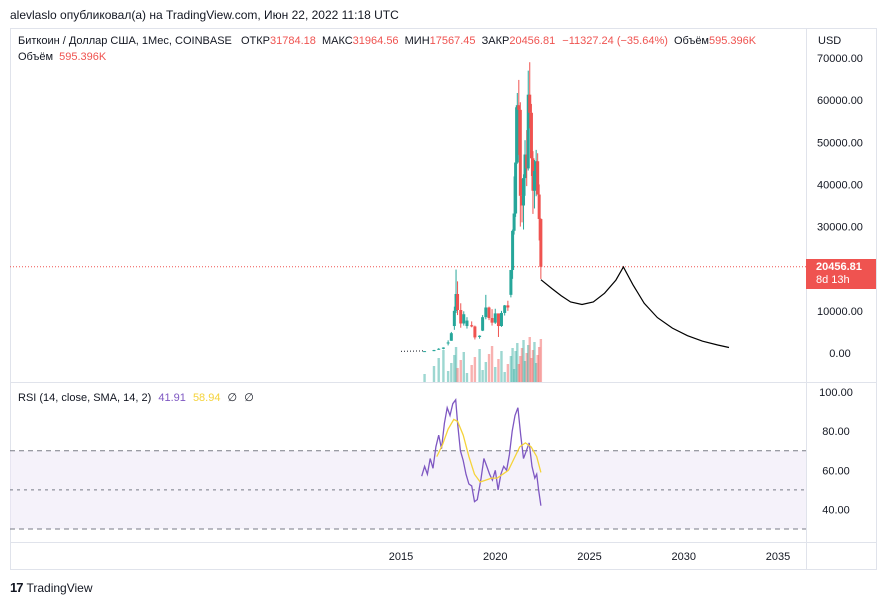  I want to click on rsi-sma-line, so click(489, 450).